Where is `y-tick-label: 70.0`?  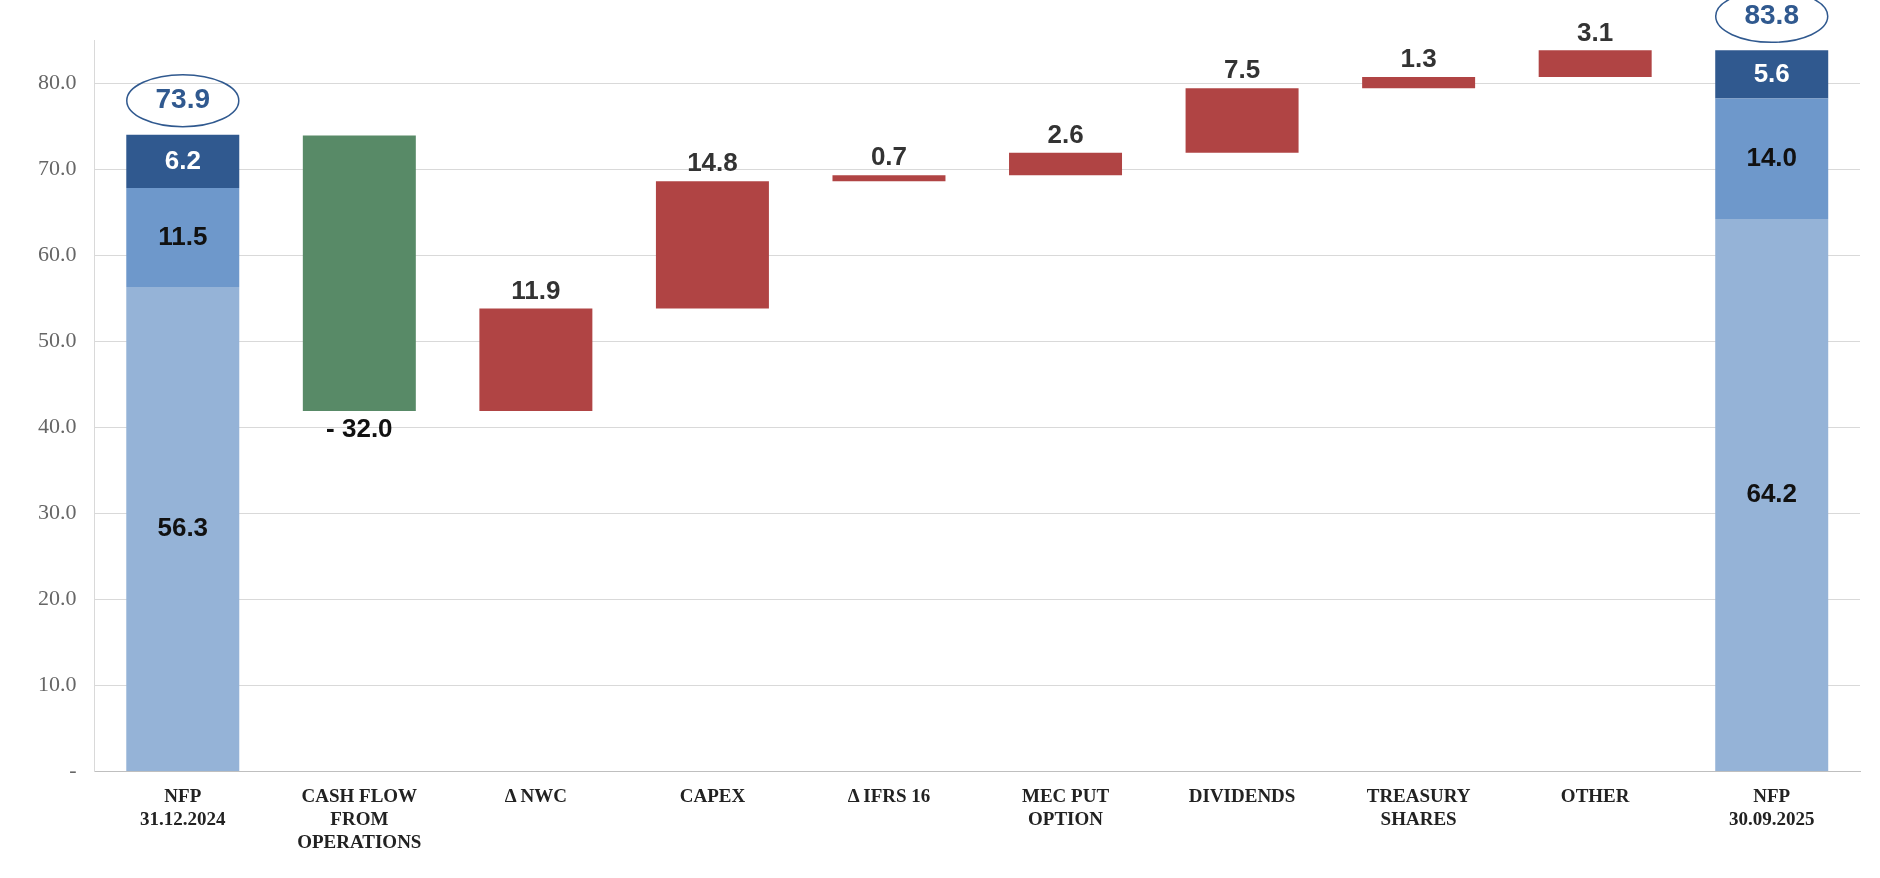 y-tick-label: 70.0 is located at coordinates (57, 167).